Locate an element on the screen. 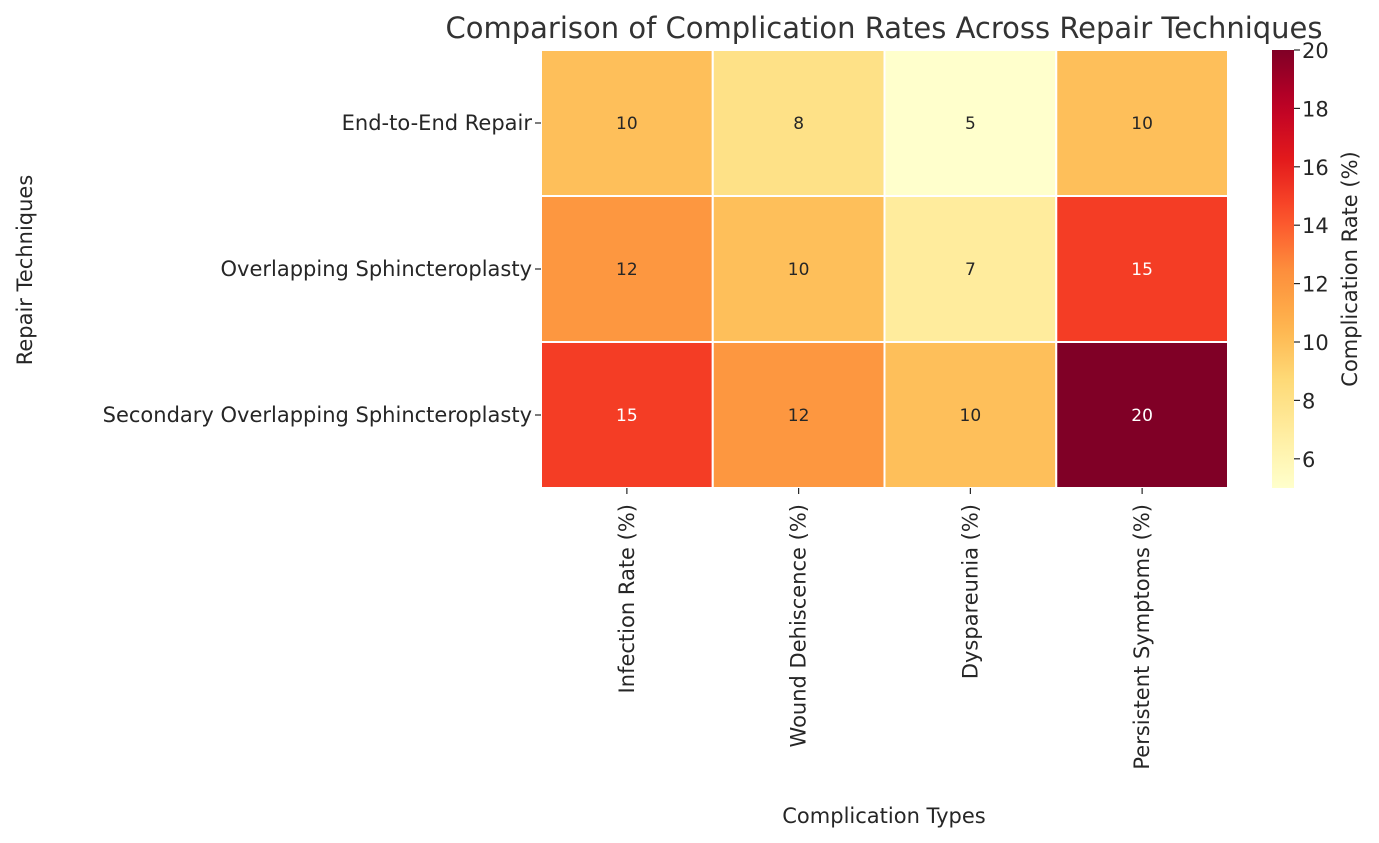 The width and height of the screenshot is (1379, 843). colorbar-label: Complication Rate (%) is located at coordinates (1350, 268).